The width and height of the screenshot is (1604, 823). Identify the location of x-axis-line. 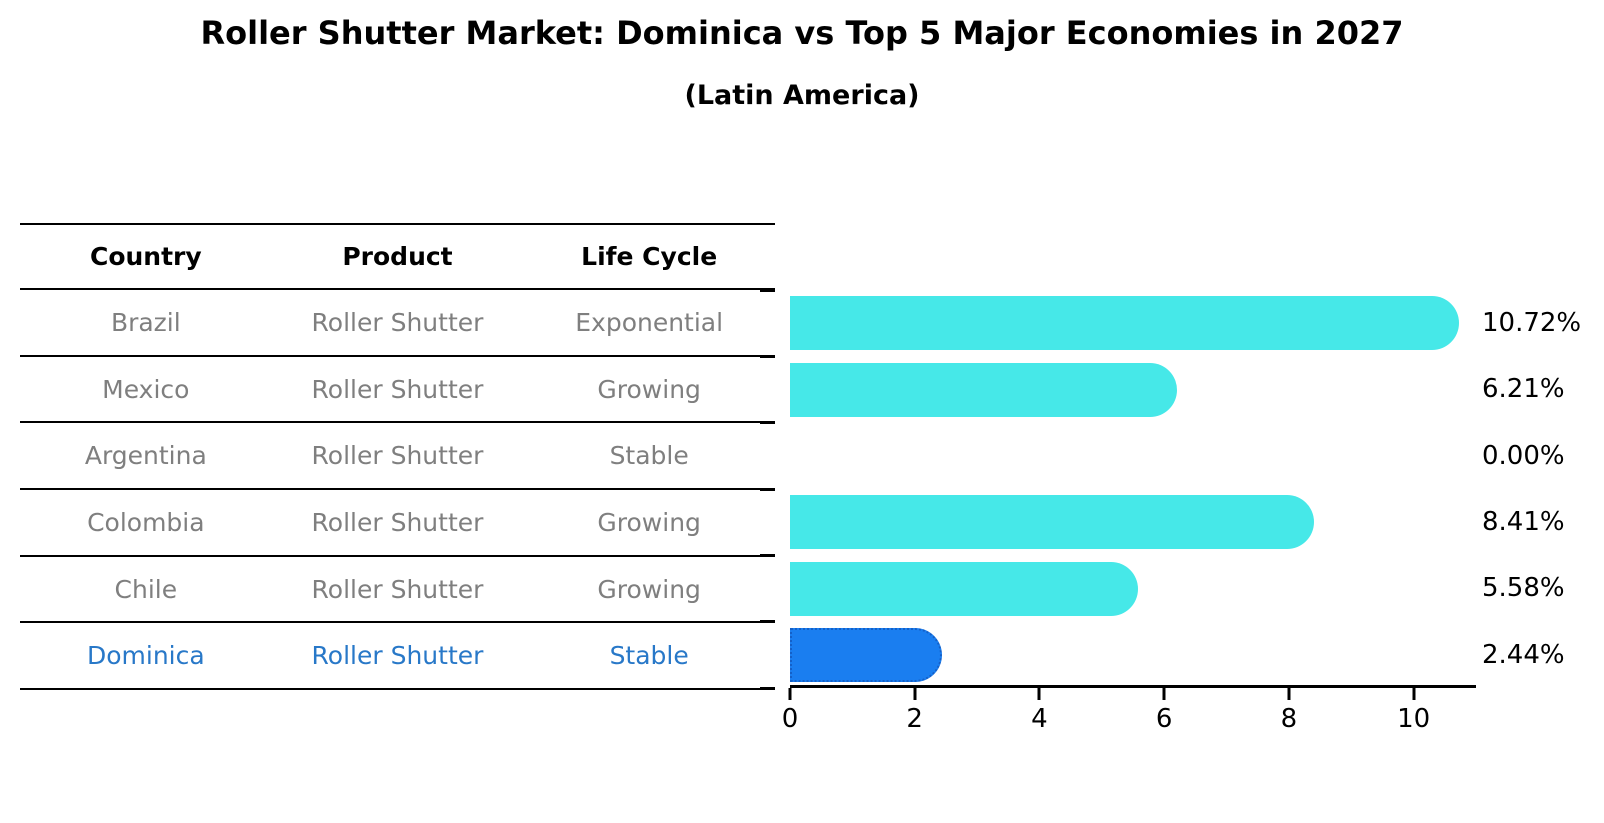
(1133, 686).